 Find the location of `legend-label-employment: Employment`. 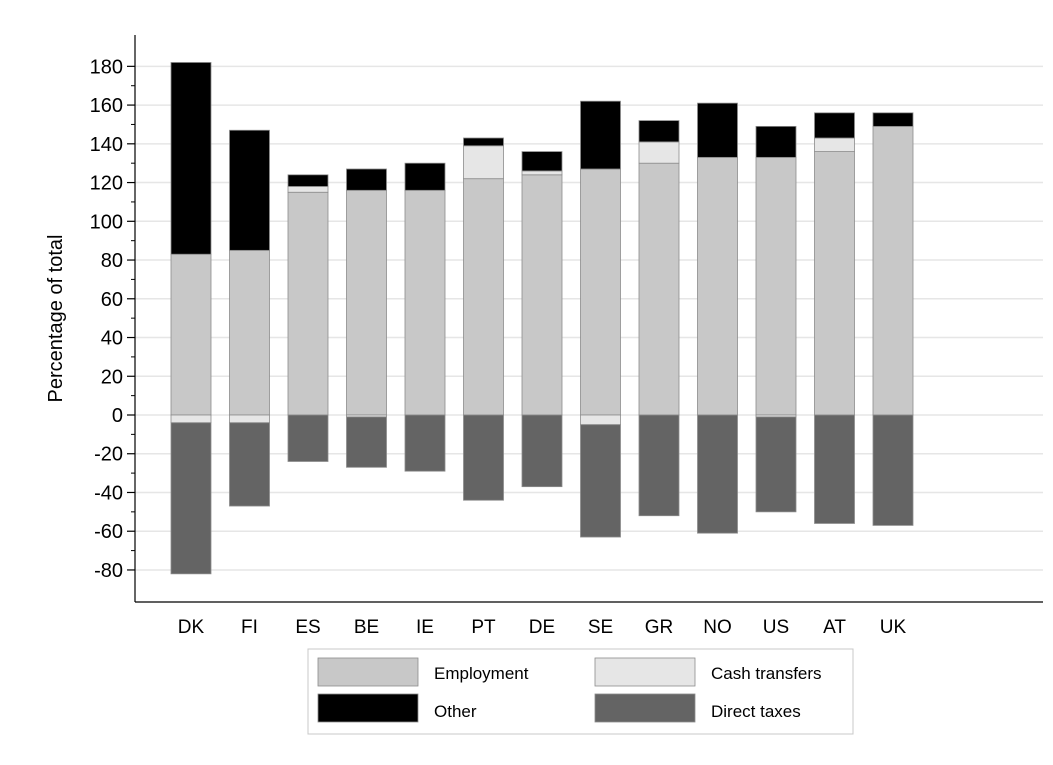

legend-label-employment: Employment is located at coordinates (481, 673).